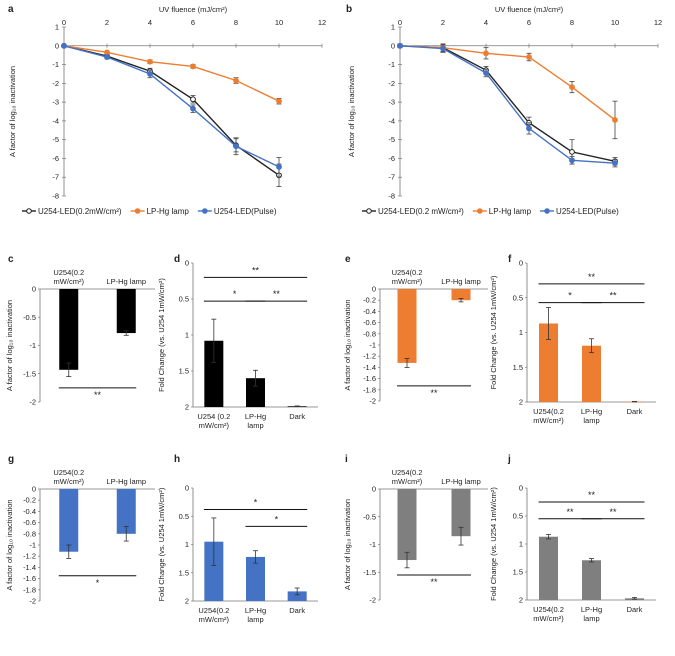 The height and width of the screenshot is (656, 675). Describe the element at coordinates (29, 511) in the screenshot. I see `y-tick-label: -0.4` at that location.